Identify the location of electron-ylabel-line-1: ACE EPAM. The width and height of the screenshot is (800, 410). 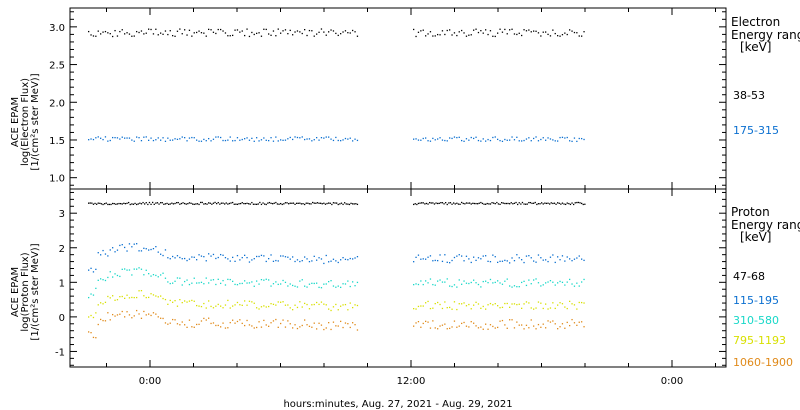
(15, 122).